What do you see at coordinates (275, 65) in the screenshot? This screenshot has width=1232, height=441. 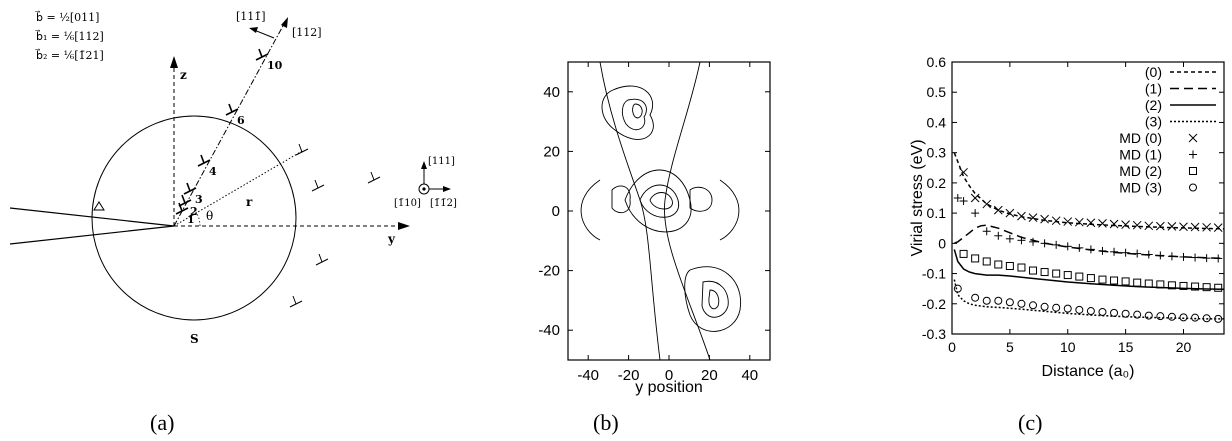 I see `dislocation-number: 10` at bounding box center [275, 65].